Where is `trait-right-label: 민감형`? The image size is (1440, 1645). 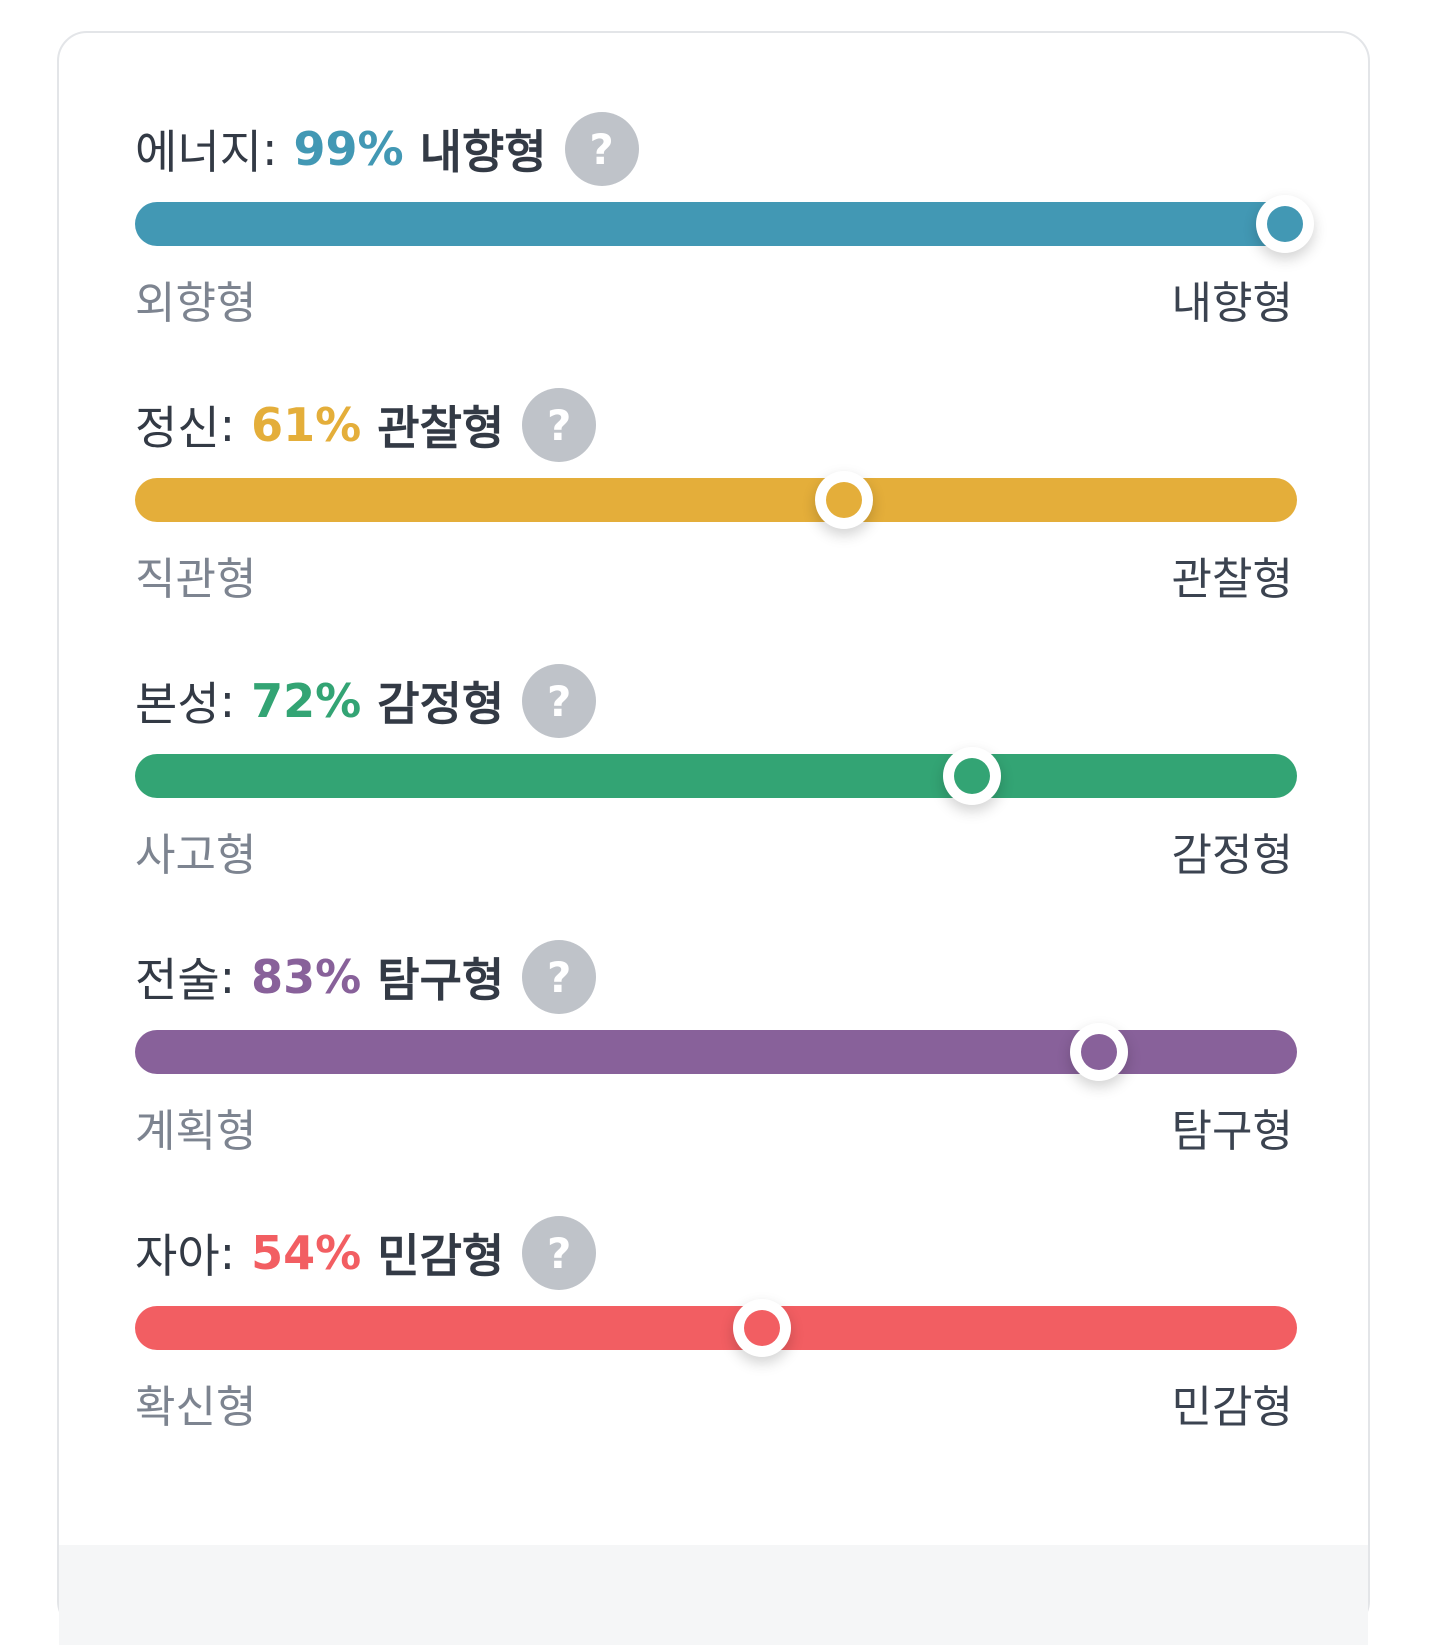 trait-right-label: 민감형 is located at coordinates (1232, 1407).